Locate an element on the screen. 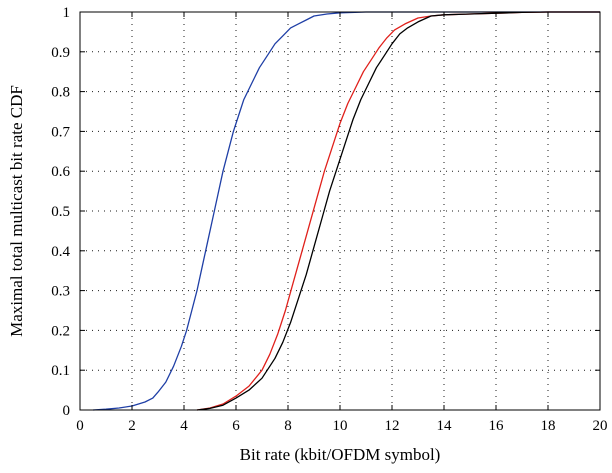 Image resolution: width=612 pixels, height=473 pixels. x-tick-label: 16 is located at coordinates (497, 426).